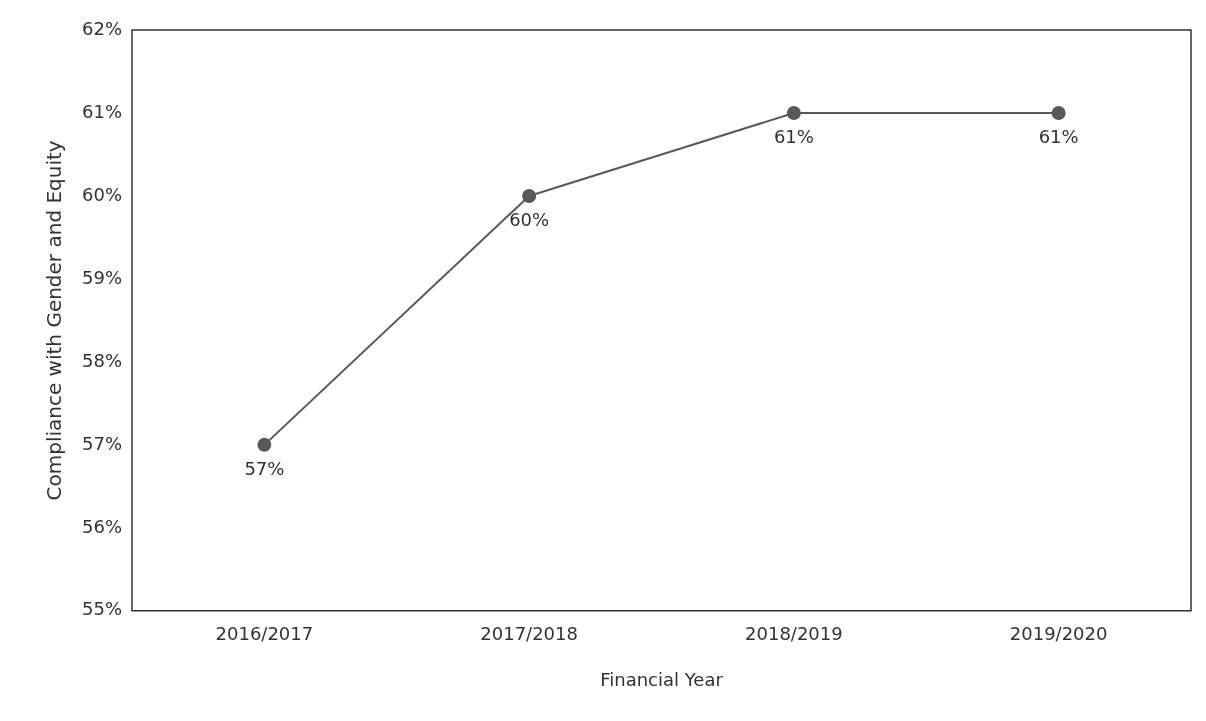  Describe the element at coordinates (102, 526) in the screenshot. I see `y-tick-label: 56%` at that location.